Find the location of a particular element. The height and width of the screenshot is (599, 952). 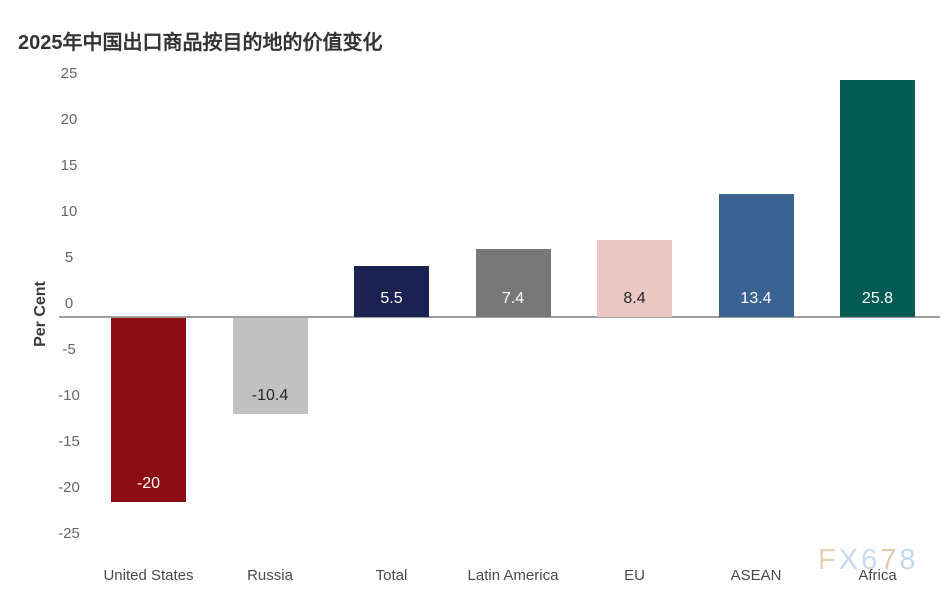

bar-russia: -10.4 is located at coordinates (270, 366).